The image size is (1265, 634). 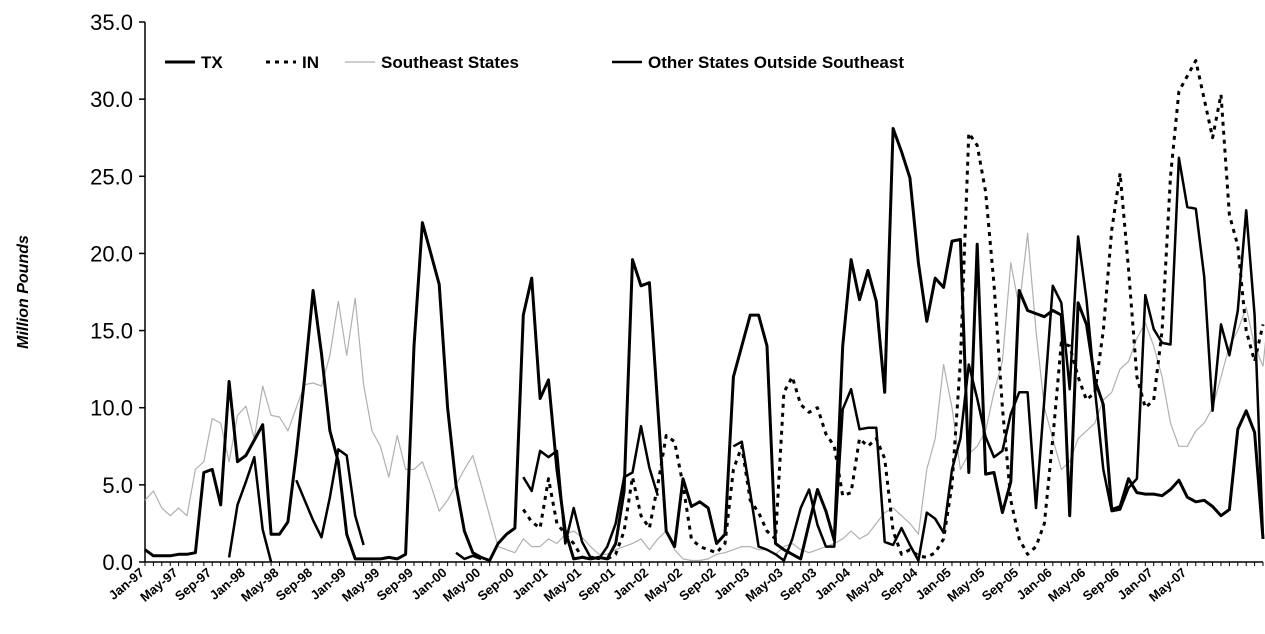 What do you see at coordinates (596, 584) in the screenshot?
I see `x-tick-label: Sep-01` at bounding box center [596, 584].